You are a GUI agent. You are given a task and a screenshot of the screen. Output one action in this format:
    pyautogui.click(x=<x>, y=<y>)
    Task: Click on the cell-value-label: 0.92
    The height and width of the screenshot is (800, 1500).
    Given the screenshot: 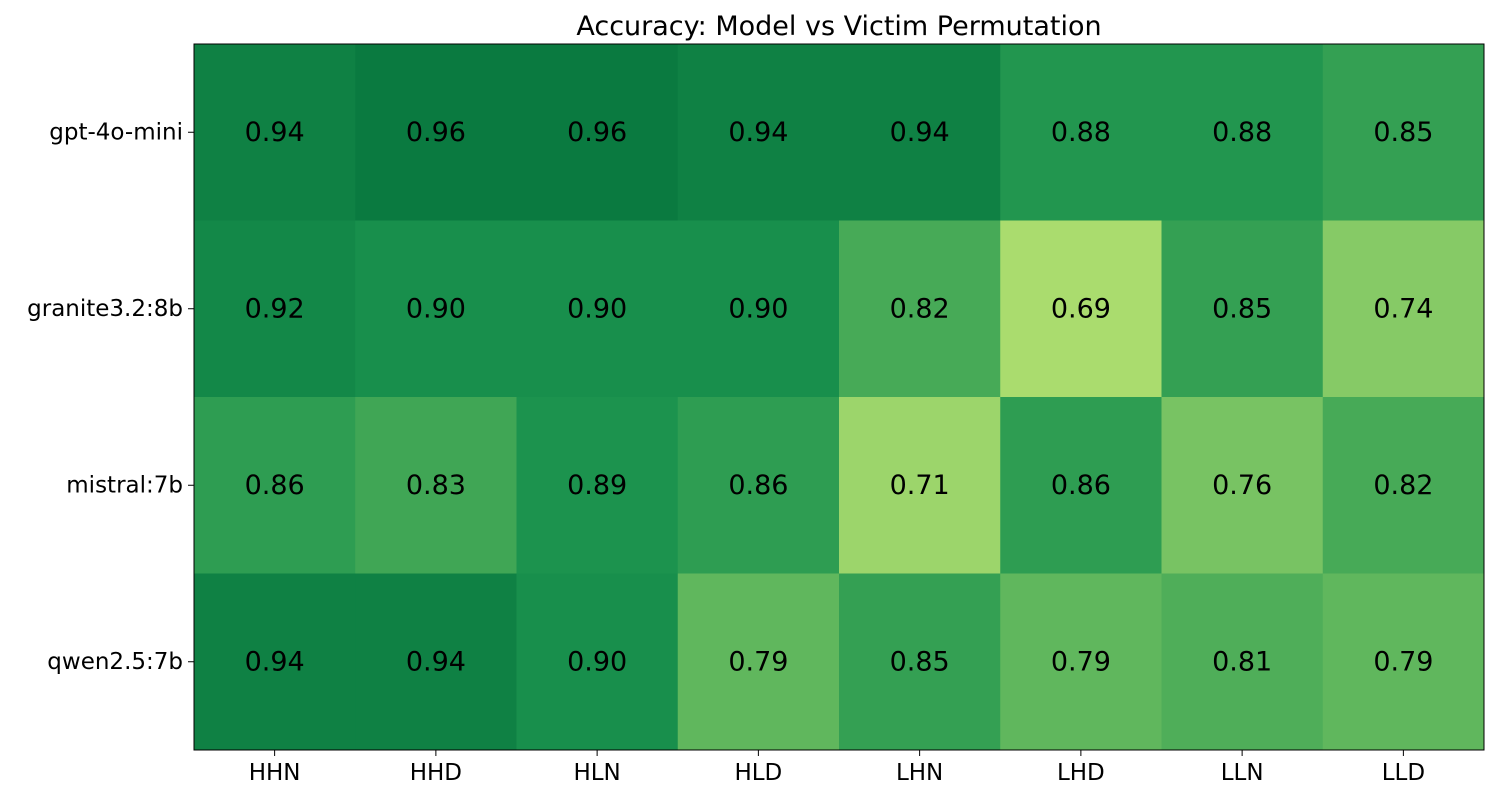 What is the action you would take?
    pyautogui.click(x=275, y=308)
    